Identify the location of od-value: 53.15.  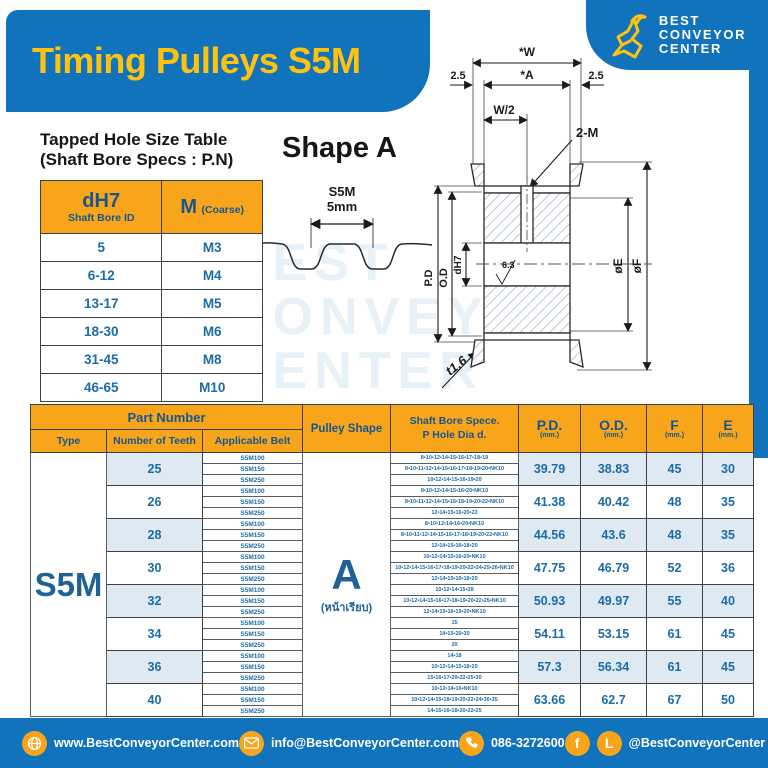
(613, 634).